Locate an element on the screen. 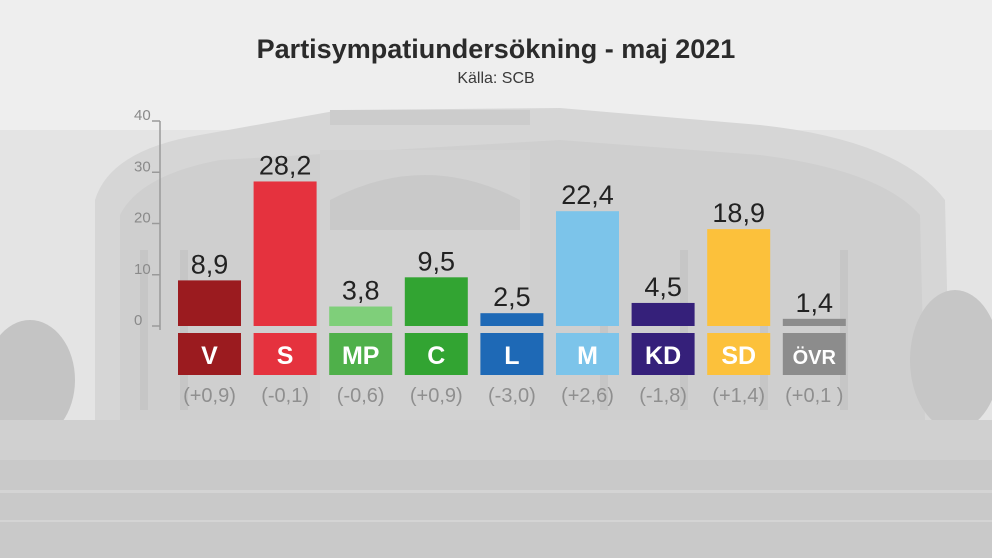 The height and width of the screenshot is (558, 992). category-label: V is located at coordinates (209, 356).